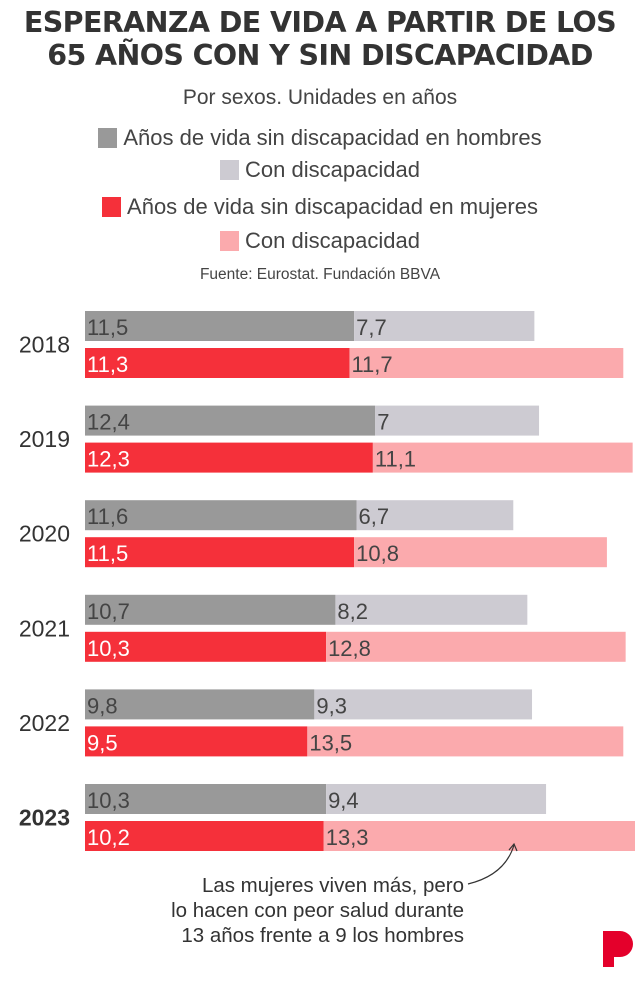  What do you see at coordinates (371, 327) in the screenshot?
I see `value-label: 7,7` at bounding box center [371, 327].